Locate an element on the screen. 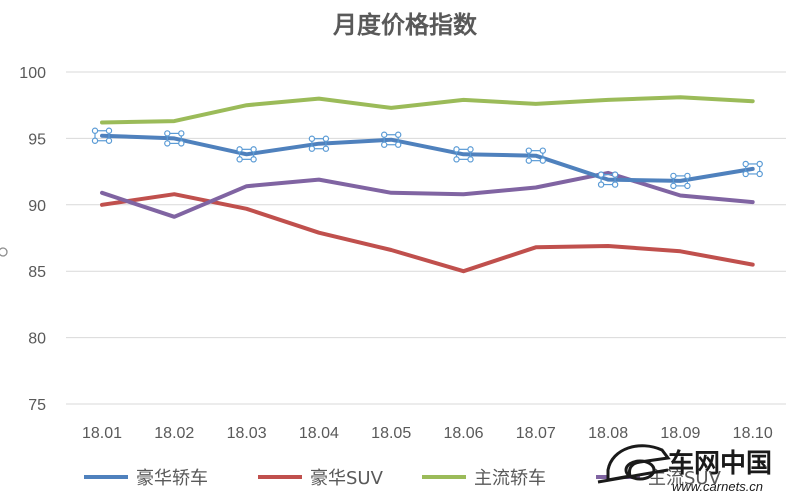 Image resolution: width=795 pixels, height=501 pixels. legend-item: 主流轿车 is located at coordinates (484, 478).